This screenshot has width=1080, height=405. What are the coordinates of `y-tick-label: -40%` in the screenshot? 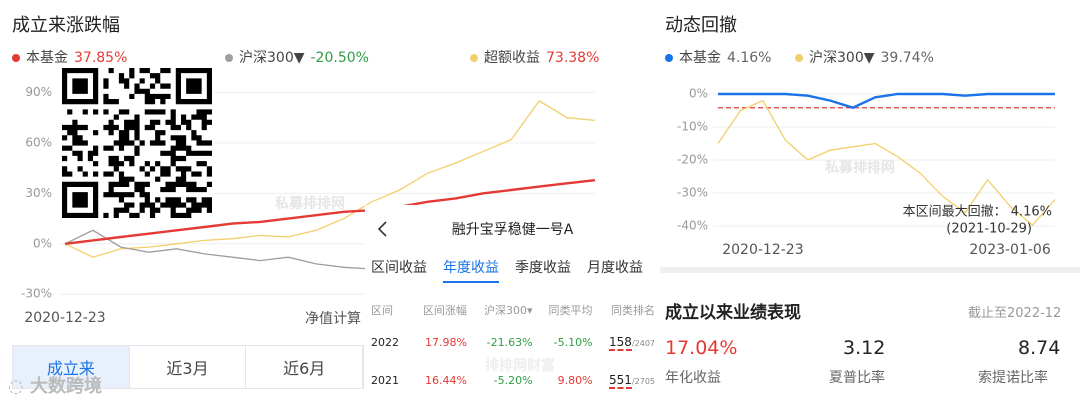 It's located at (692, 226).